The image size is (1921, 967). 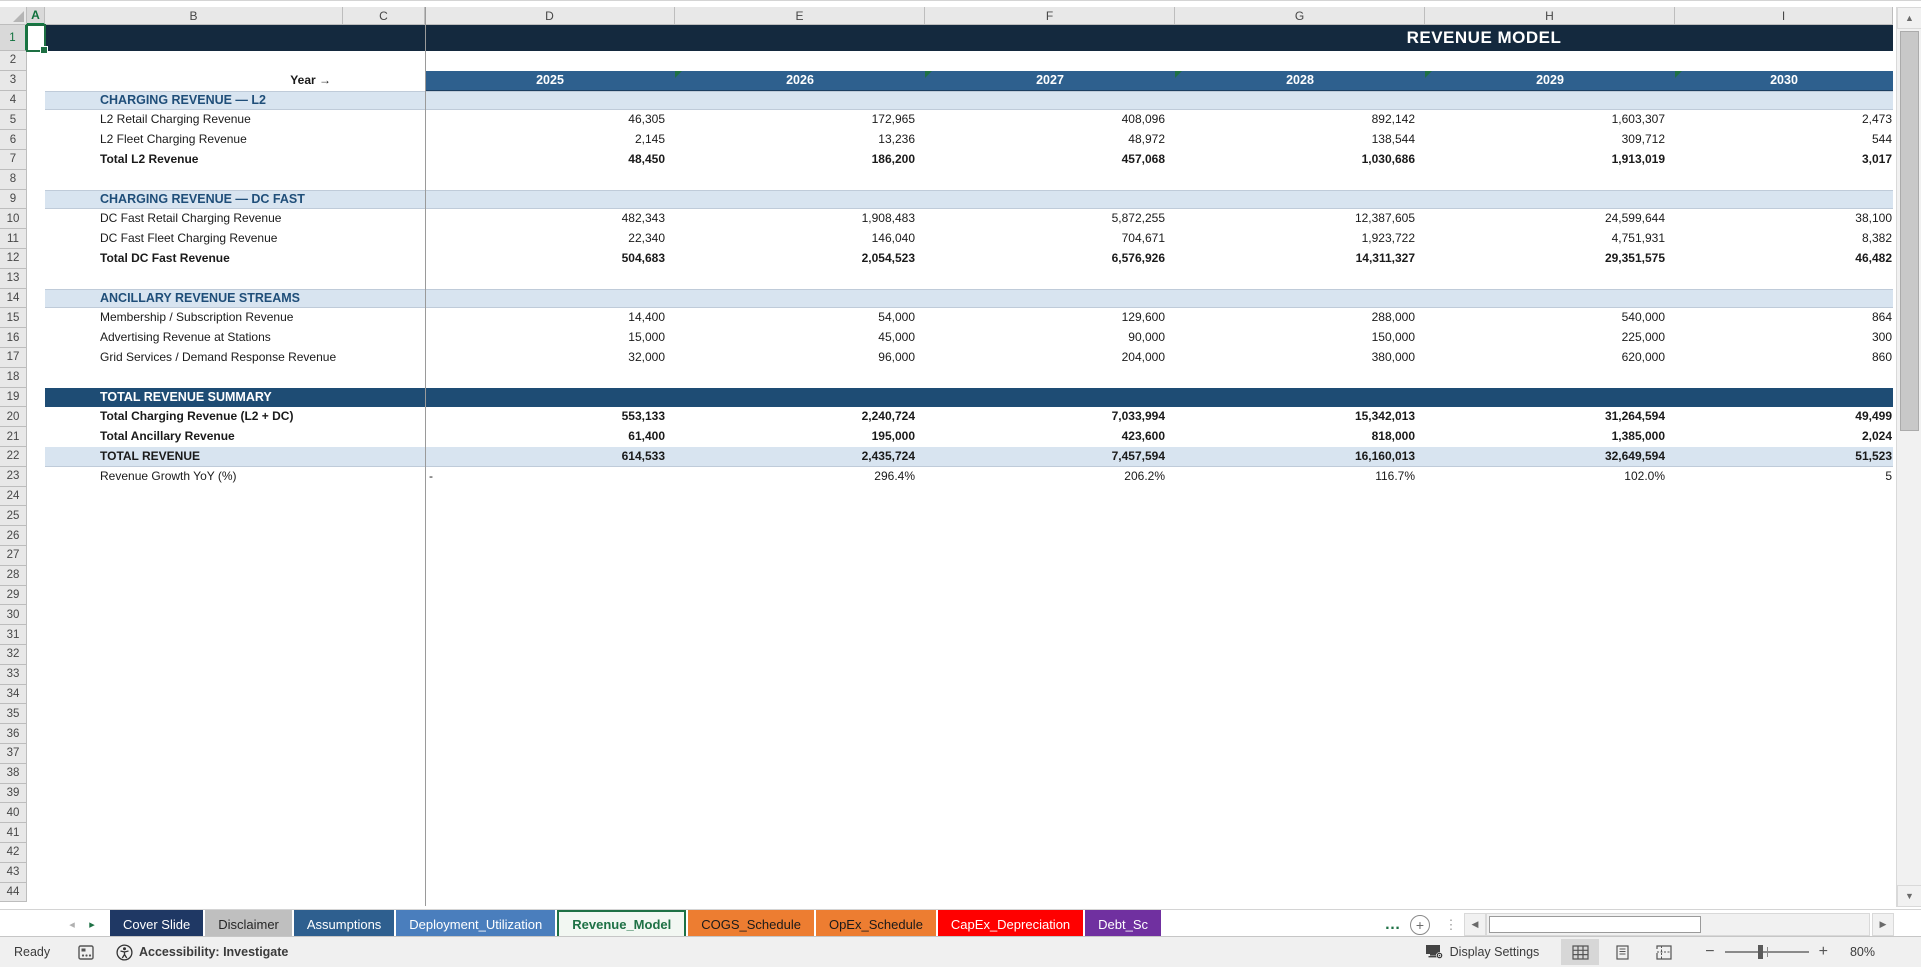 What do you see at coordinates (888, 456) in the screenshot?
I see `cell-value: 2,435,724` at bounding box center [888, 456].